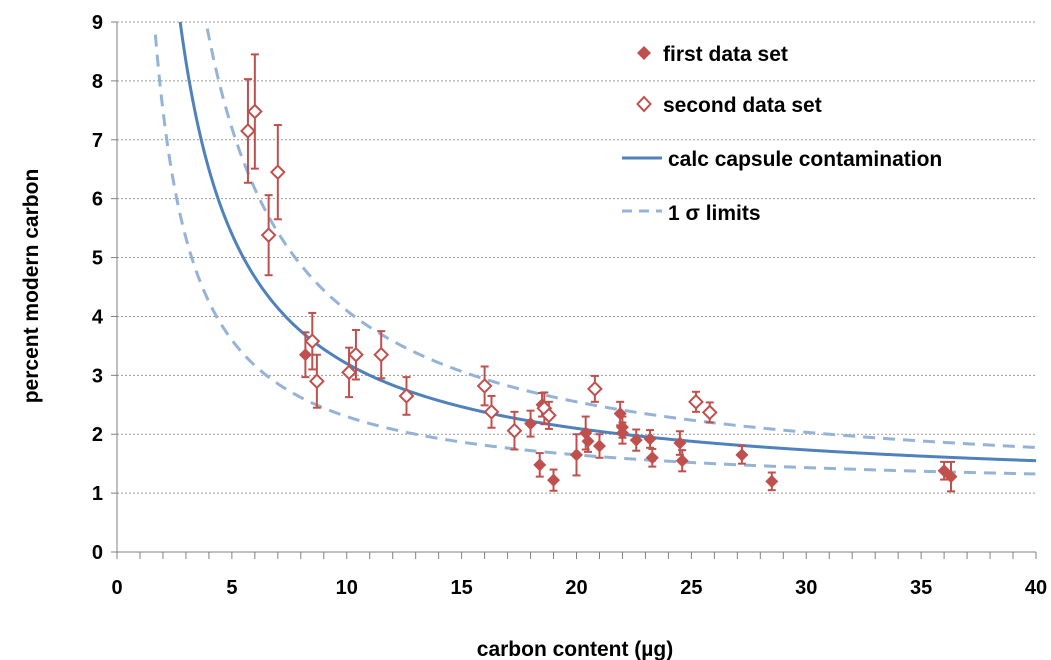 The height and width of the screenshot is (660, 1051). What do you see at coordinates (97, 200) in the screenshot?
I see `y-tick-label: 6` at bounding box center [97, 200].